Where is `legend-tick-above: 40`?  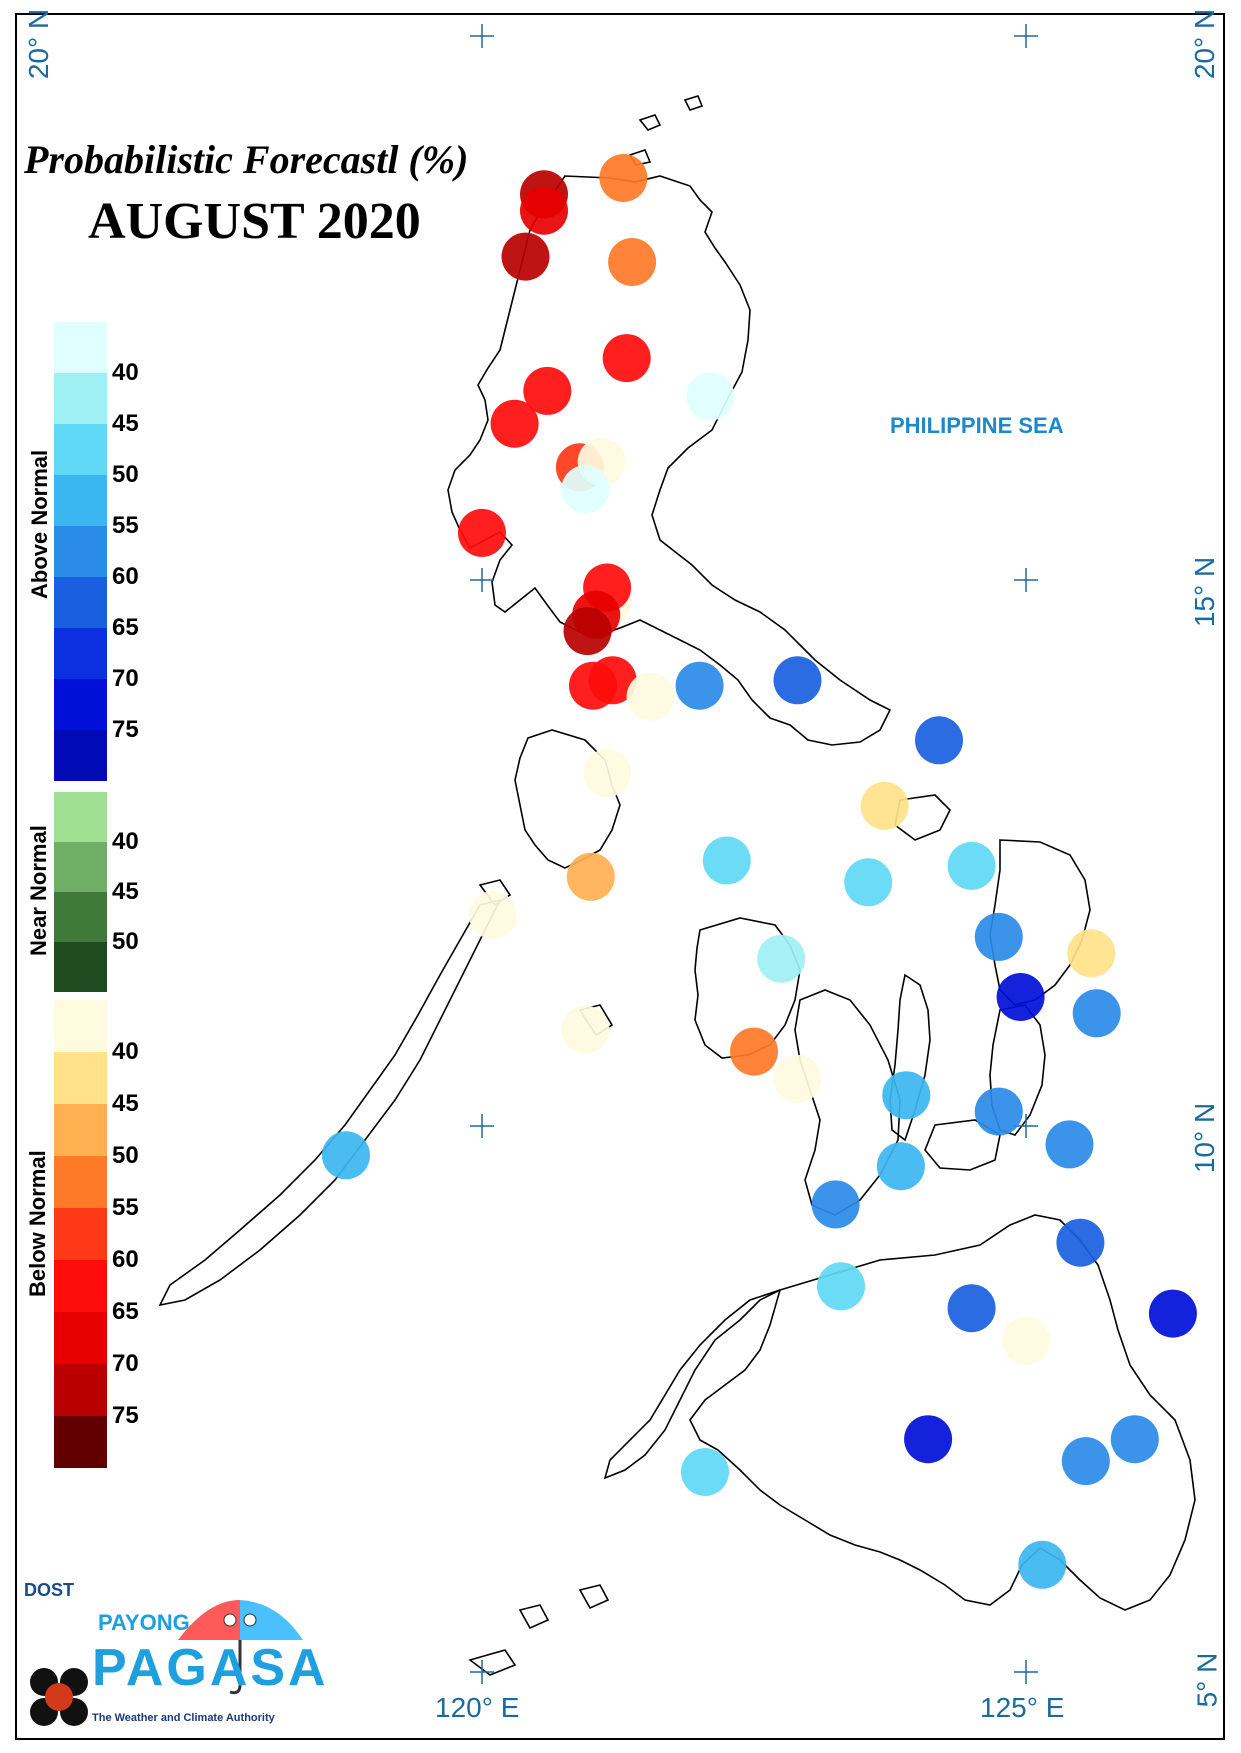 legend-tick-above: 40 is located at coordinates (125, 372).